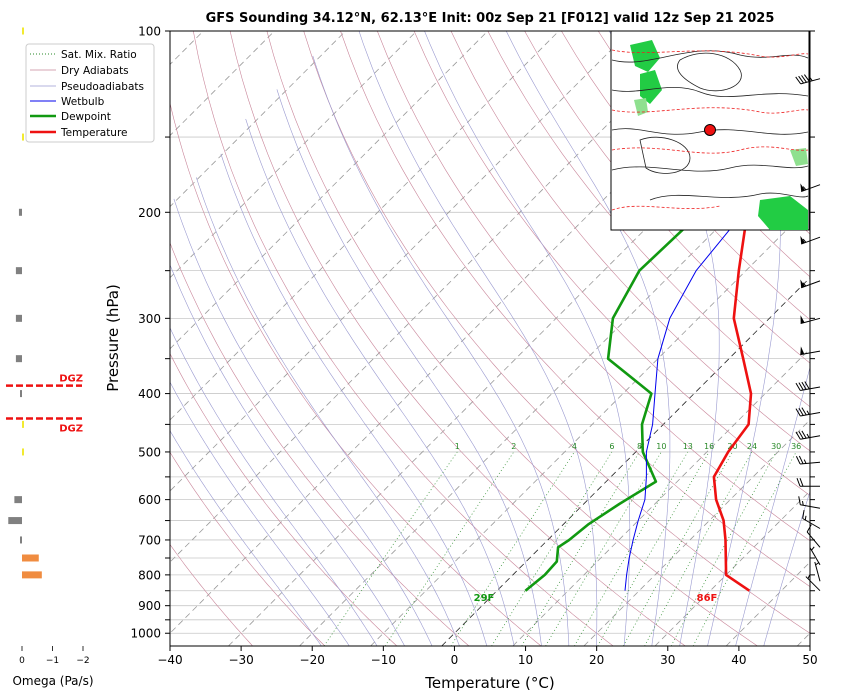  I want to click on y-tick-label: 100, so click(149, 32).